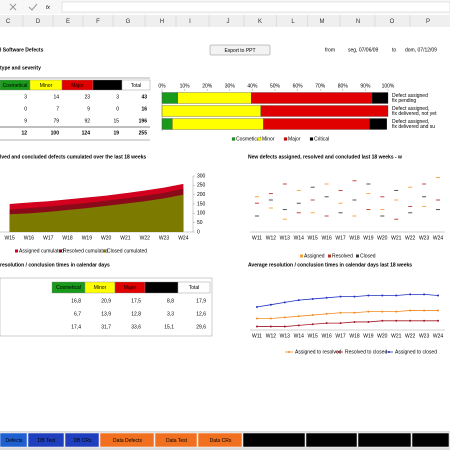  What do you see at coordinates (368, 257) in the screenshot?
I see `legend-label: Closed` at bounding box center [368, 257].